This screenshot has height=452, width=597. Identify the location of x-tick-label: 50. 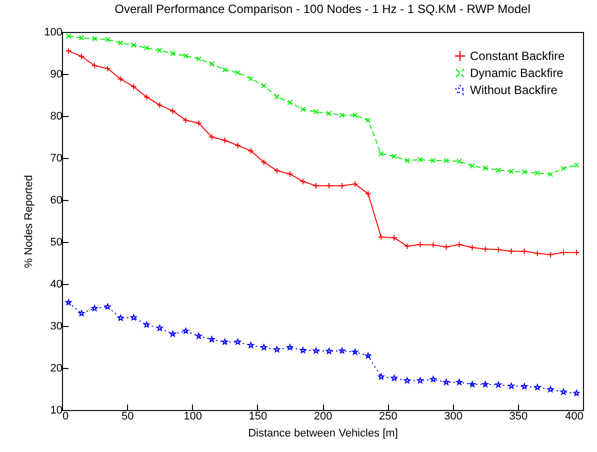
(128, 416).